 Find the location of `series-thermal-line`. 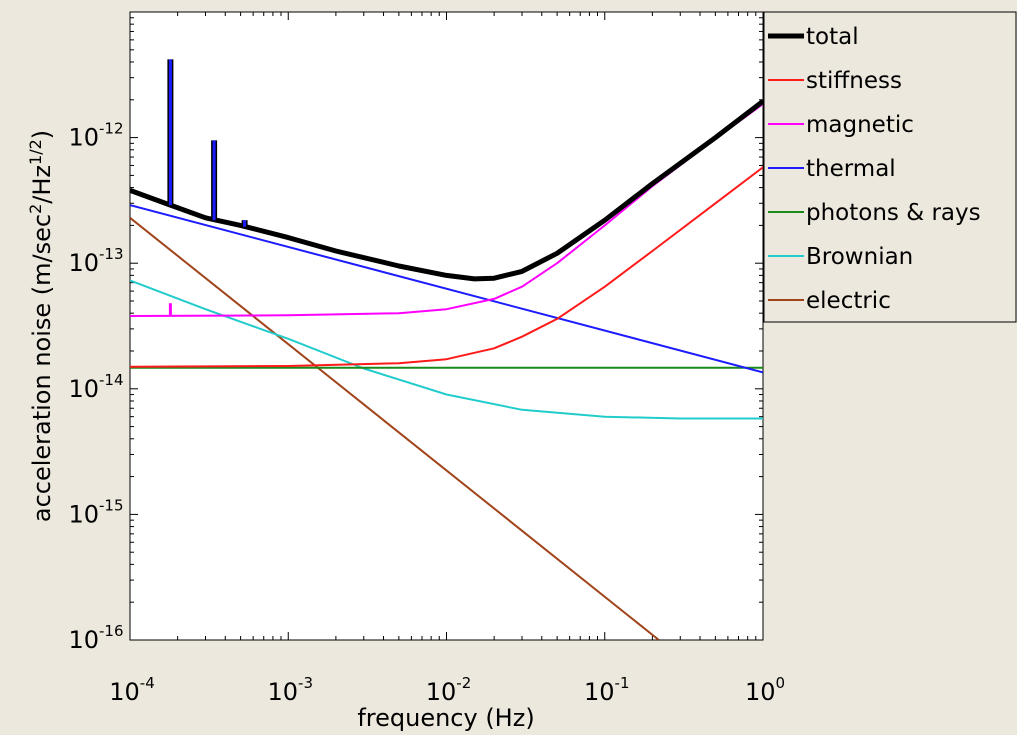

series-thermal-line is located at coordinates (446, 289).